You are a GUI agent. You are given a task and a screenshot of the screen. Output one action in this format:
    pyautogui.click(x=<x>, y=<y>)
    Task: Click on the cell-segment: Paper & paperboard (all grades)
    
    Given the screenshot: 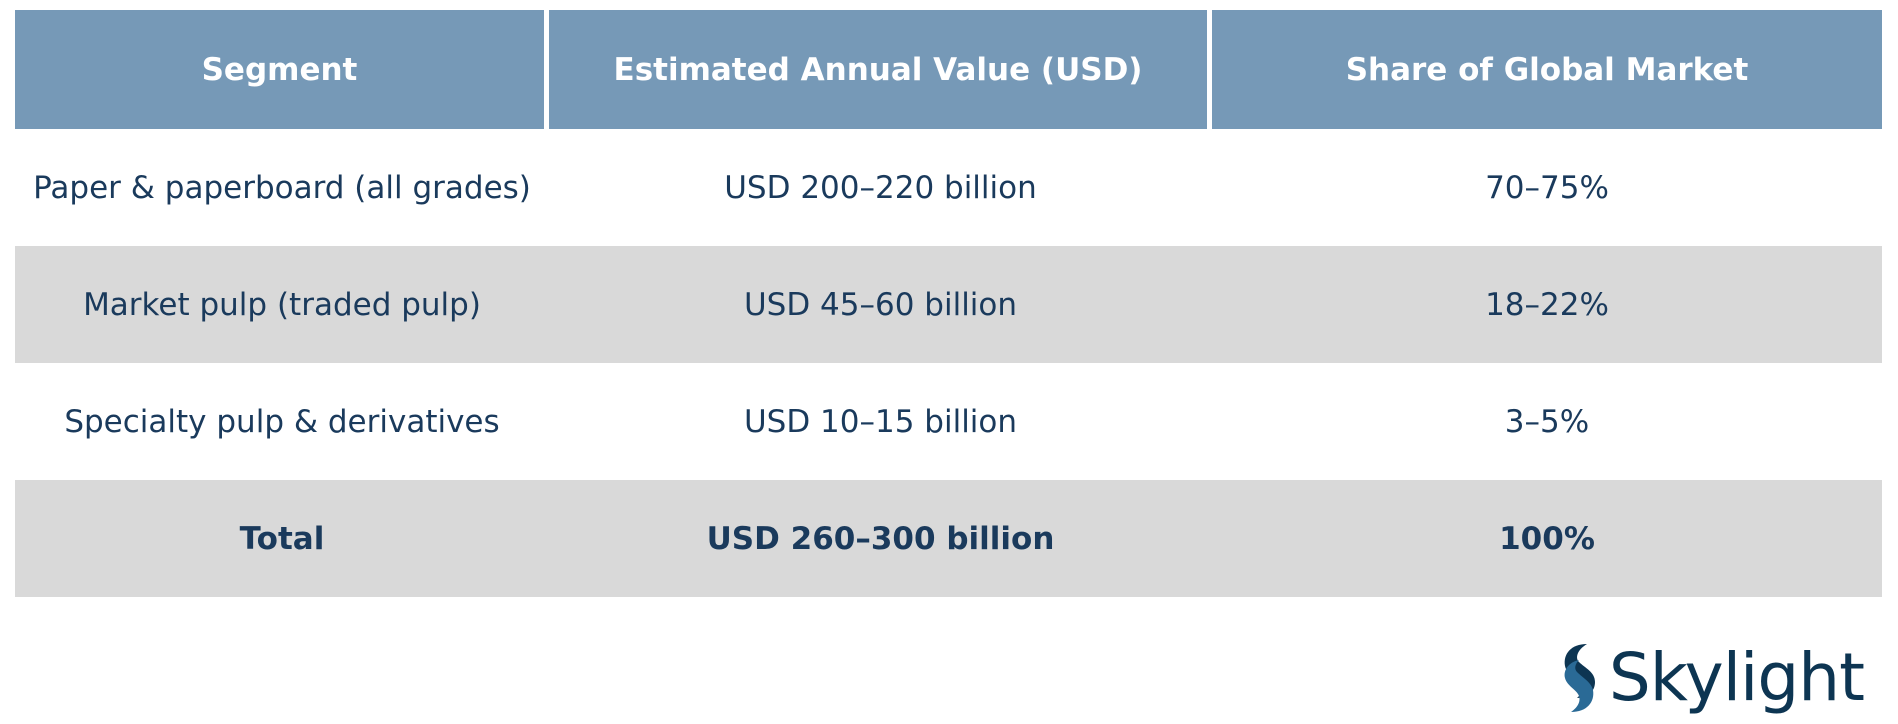 What is the action you would take?
    pyautogui.click(x=282, y=187)
    